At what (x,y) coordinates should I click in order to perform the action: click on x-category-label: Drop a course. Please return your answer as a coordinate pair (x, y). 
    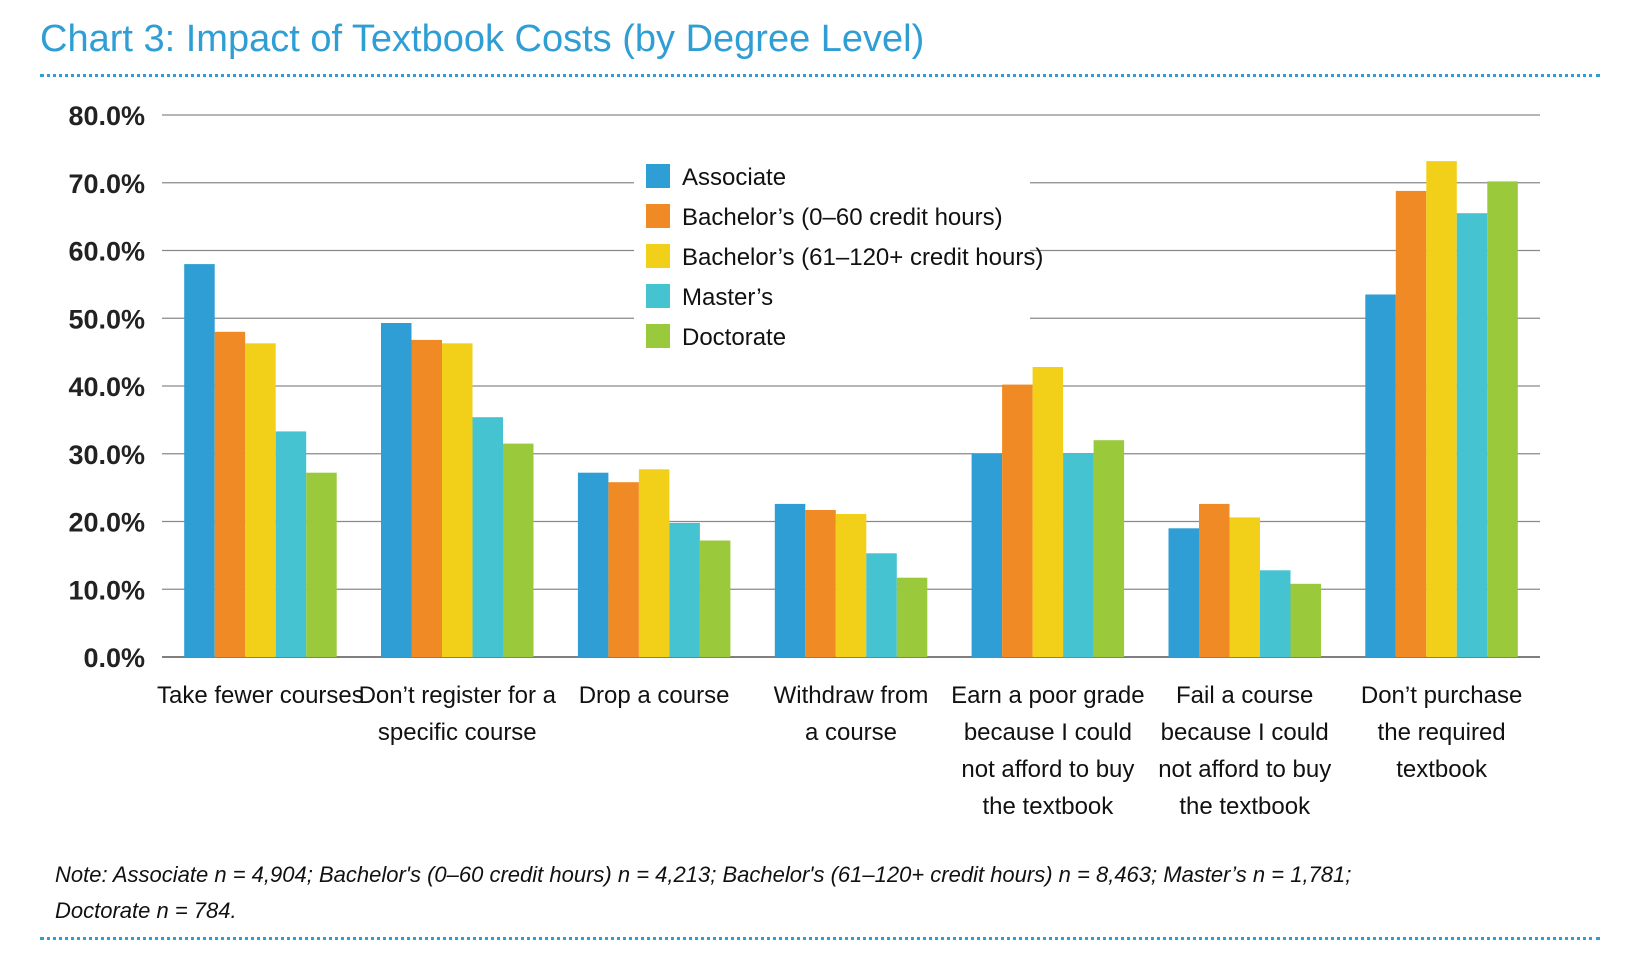
    Looking at the image, I should click on (654, 695).